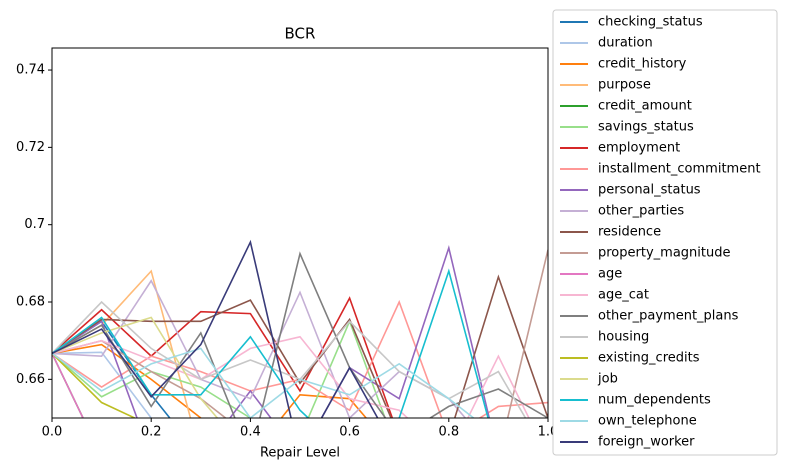  What do you see at coordinates (641, 211) in the screenshot?
I see `legend-label: other_parties` at bounding box center [641, 211].